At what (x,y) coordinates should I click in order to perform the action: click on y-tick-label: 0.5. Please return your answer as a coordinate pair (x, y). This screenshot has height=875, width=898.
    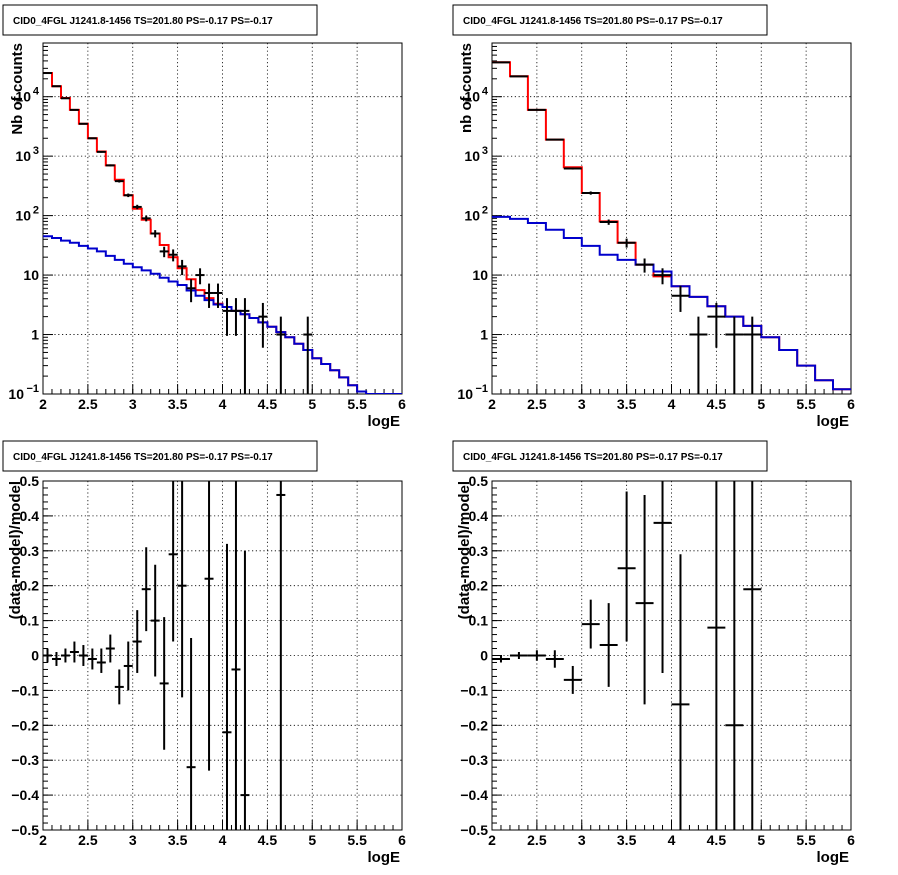
    Looking at the image, I should click on (479, 481).